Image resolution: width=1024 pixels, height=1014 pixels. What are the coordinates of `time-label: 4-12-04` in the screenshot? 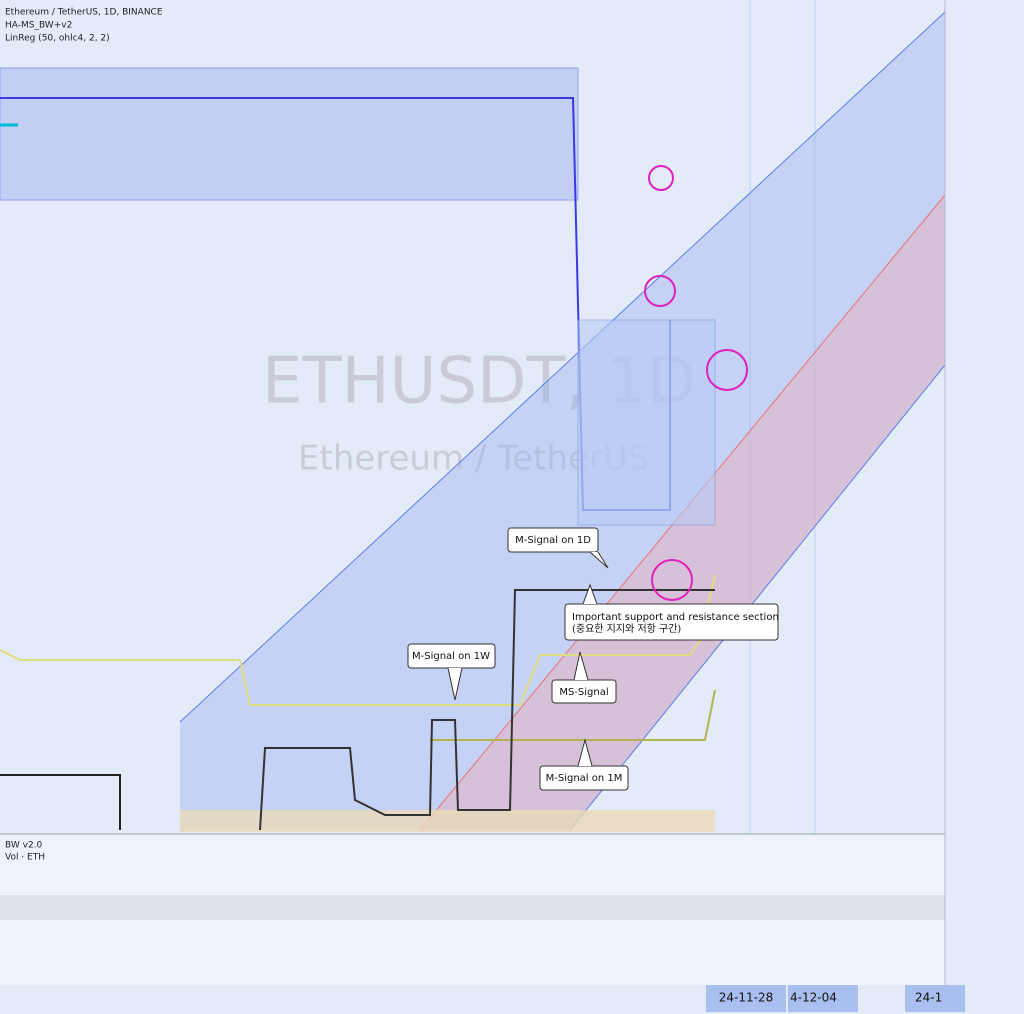 It's located at (813, 998).